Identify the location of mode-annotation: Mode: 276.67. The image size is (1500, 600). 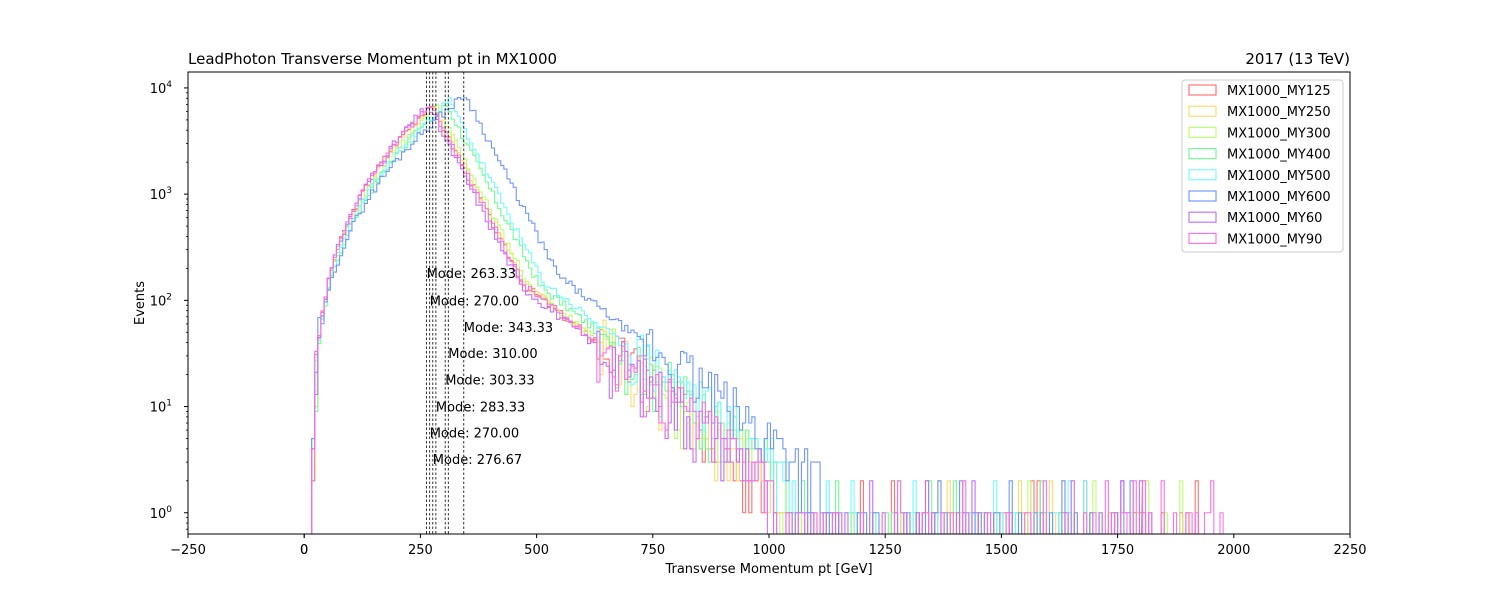
(477, 460).